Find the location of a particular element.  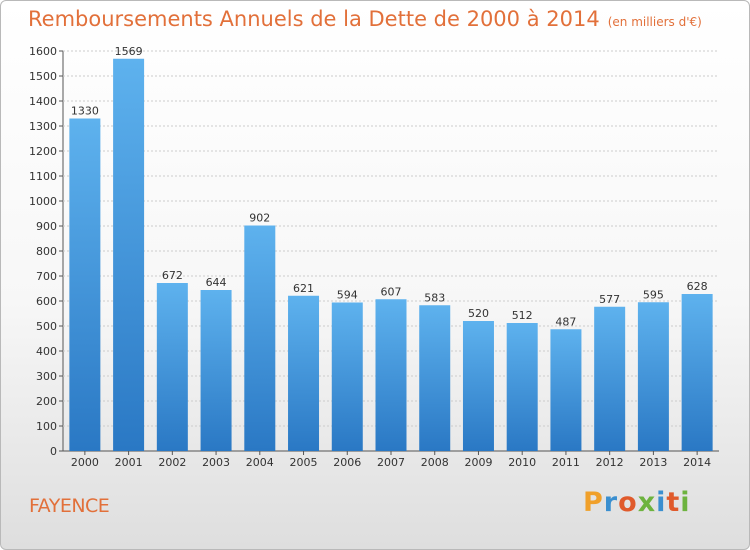

chart-subtitle: (en milliers d'€) is located at coordinates (654, 22).